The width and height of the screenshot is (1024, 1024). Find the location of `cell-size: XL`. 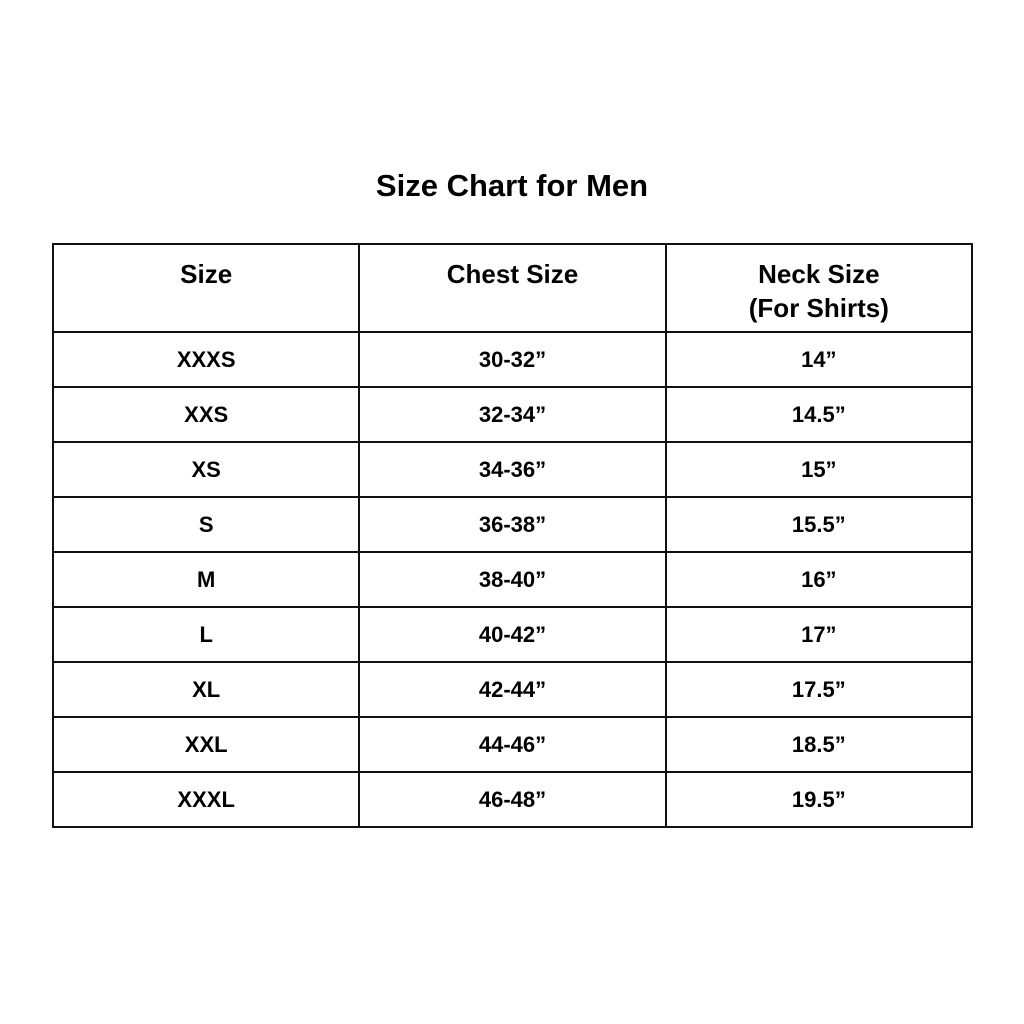

cell-size: XL is located at coordinates (206, 689).